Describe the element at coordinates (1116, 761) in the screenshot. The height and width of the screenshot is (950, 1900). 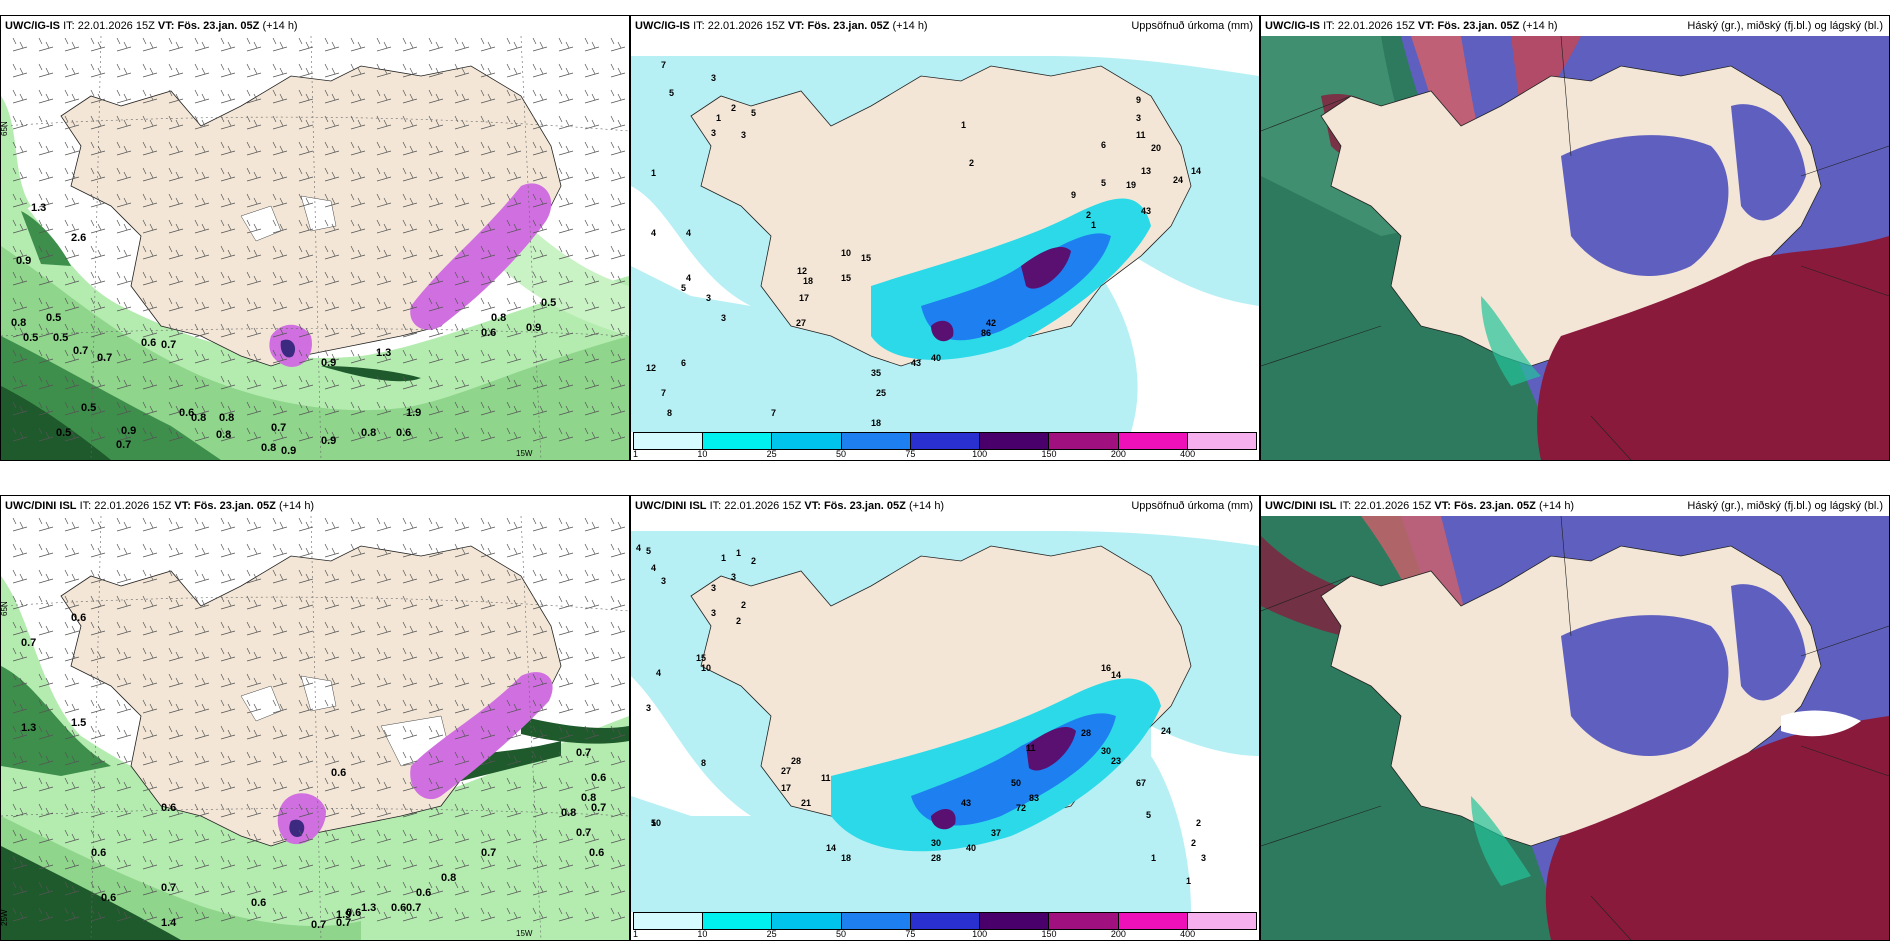
I see `map-value-label: 23` at that location.